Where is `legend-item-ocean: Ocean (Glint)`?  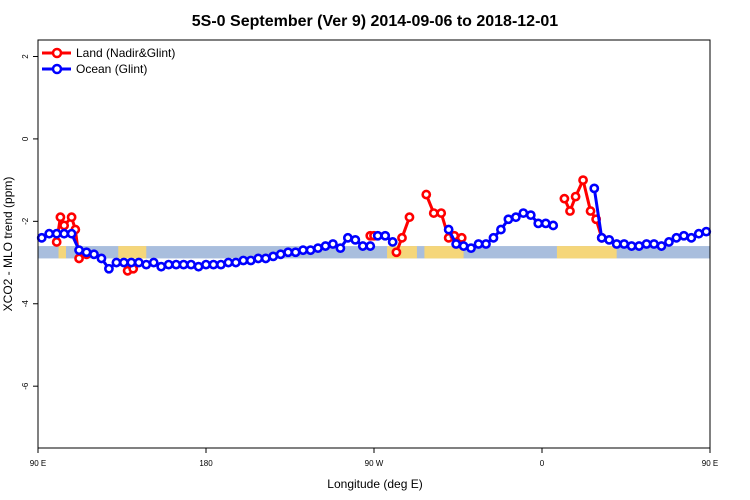 legend-item-ocean: Ocean (Glint) is located at coordinates (94, 69).